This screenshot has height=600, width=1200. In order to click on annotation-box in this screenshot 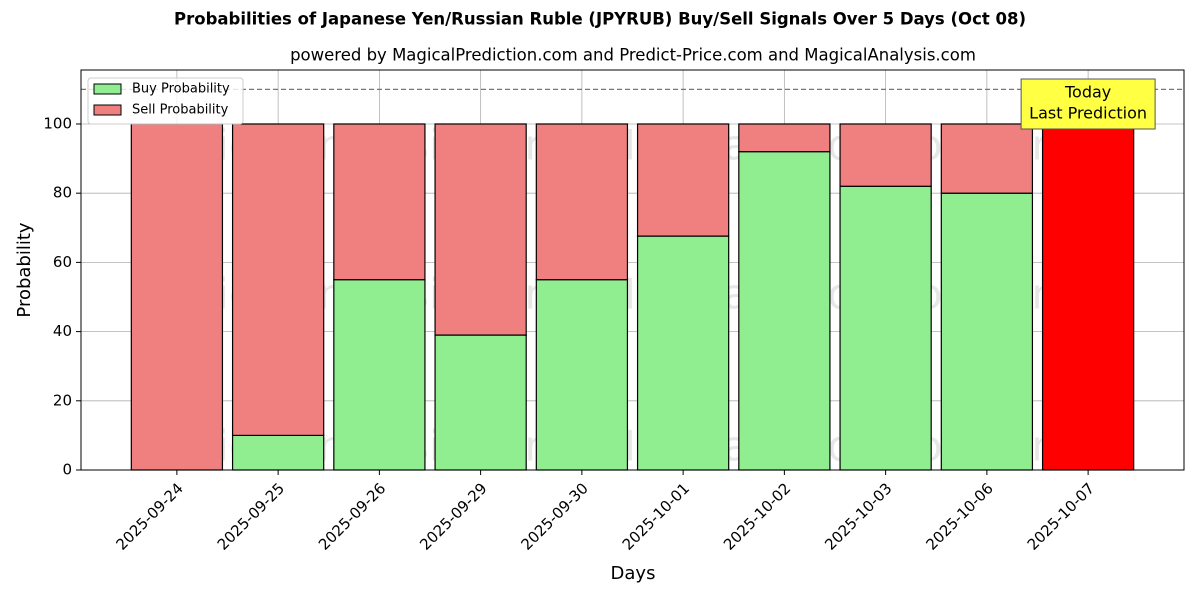, I will do `click(1088, 104)`.